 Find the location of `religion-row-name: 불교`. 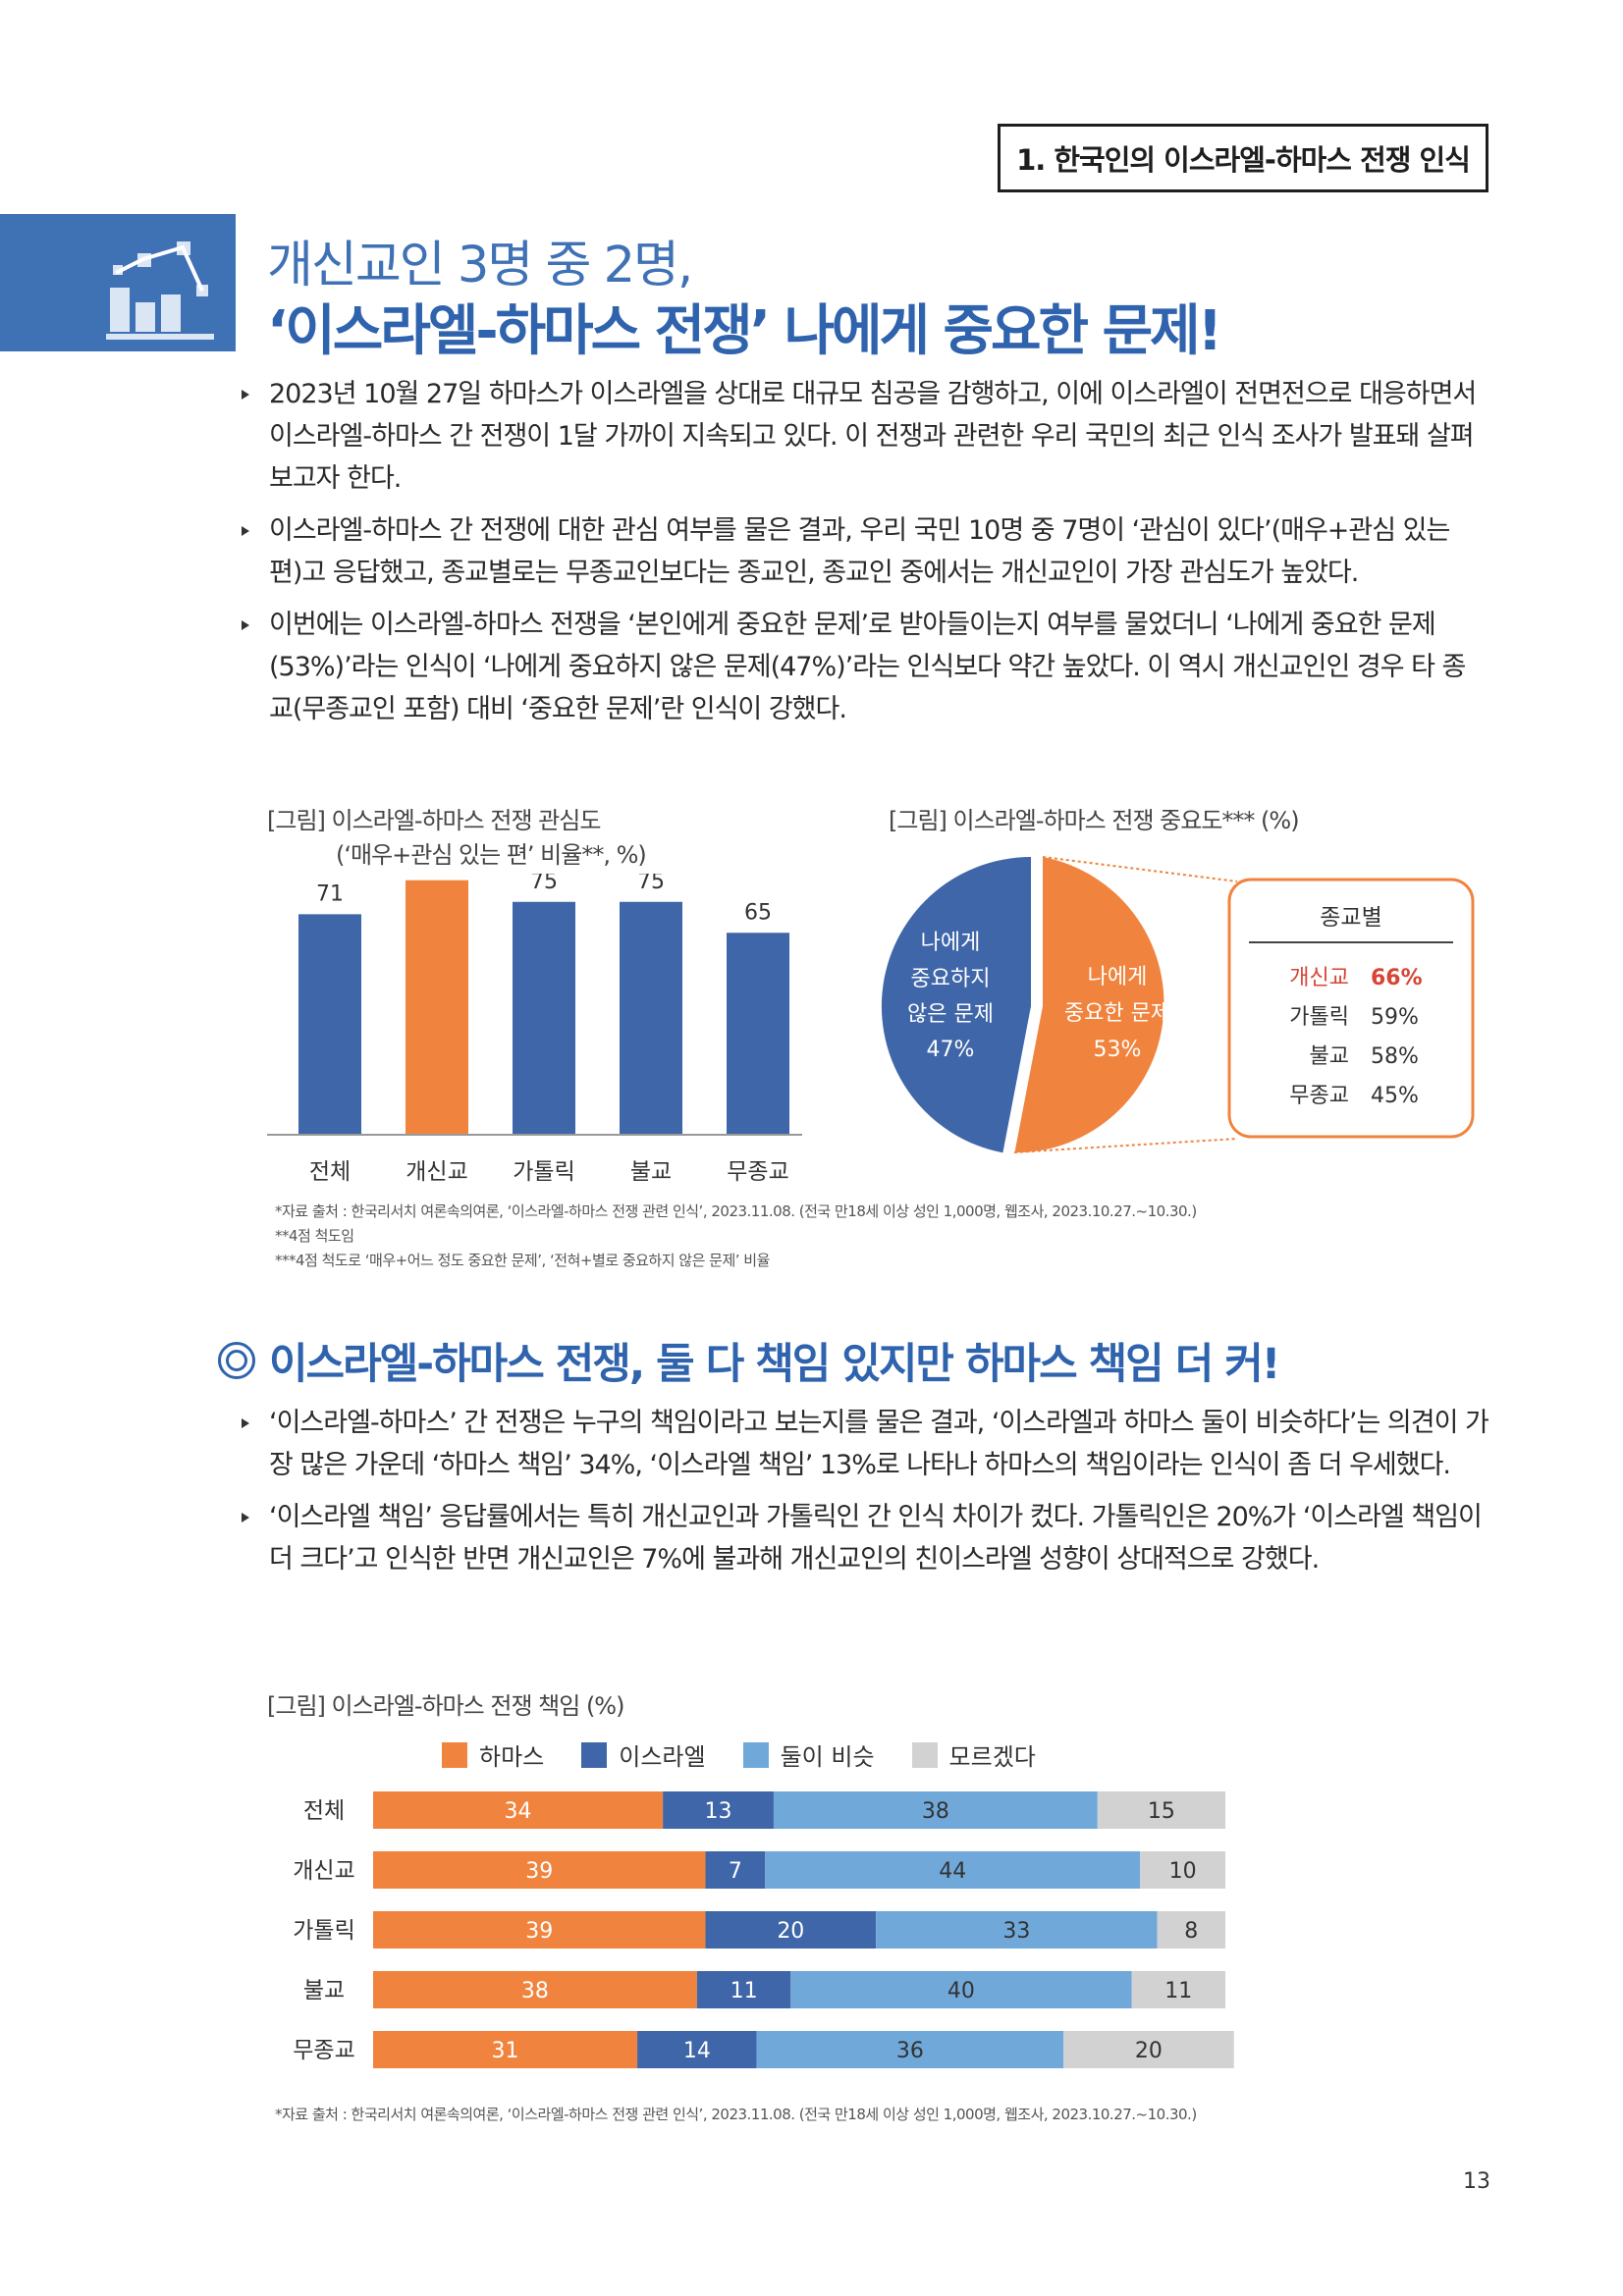

religion-row-name: 불교 is located at coordinates (1330, 1057).